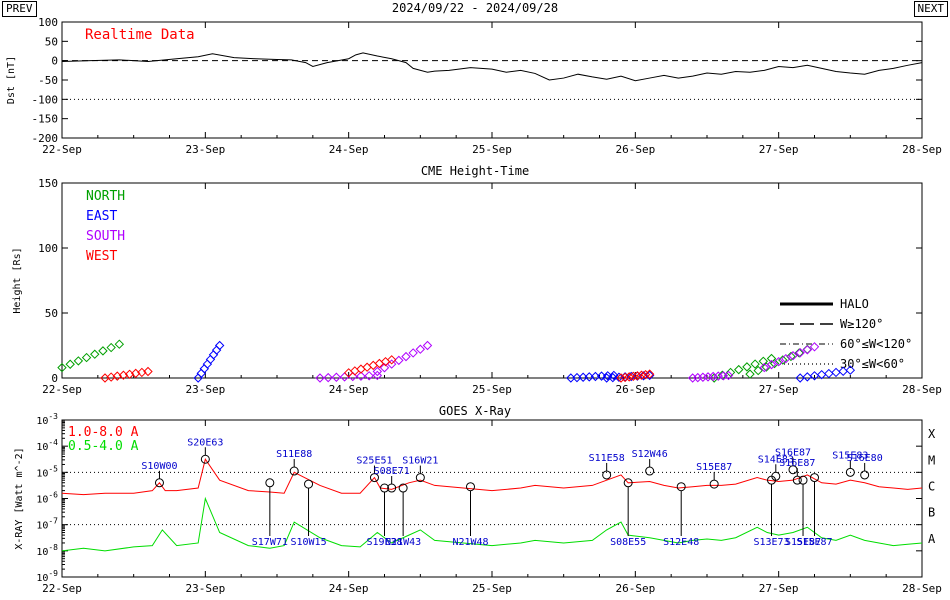 The image size is (950, 600). Describe the element at coordinates (374, 461) in the screenshot. I see `flare-label: S25E51` at that location.